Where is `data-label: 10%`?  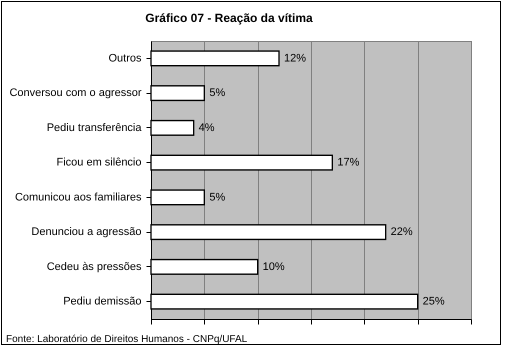
data-label: 10% is located at coordinates (273, 266).